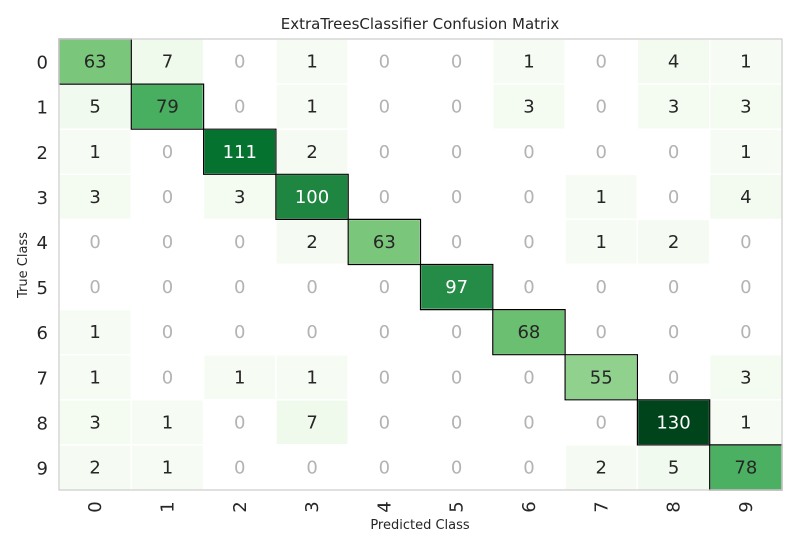  What do you see at coordinates (601, 377) in the screenshot?
I see `cell-value-label: 55` at bounding box center [601, 377].